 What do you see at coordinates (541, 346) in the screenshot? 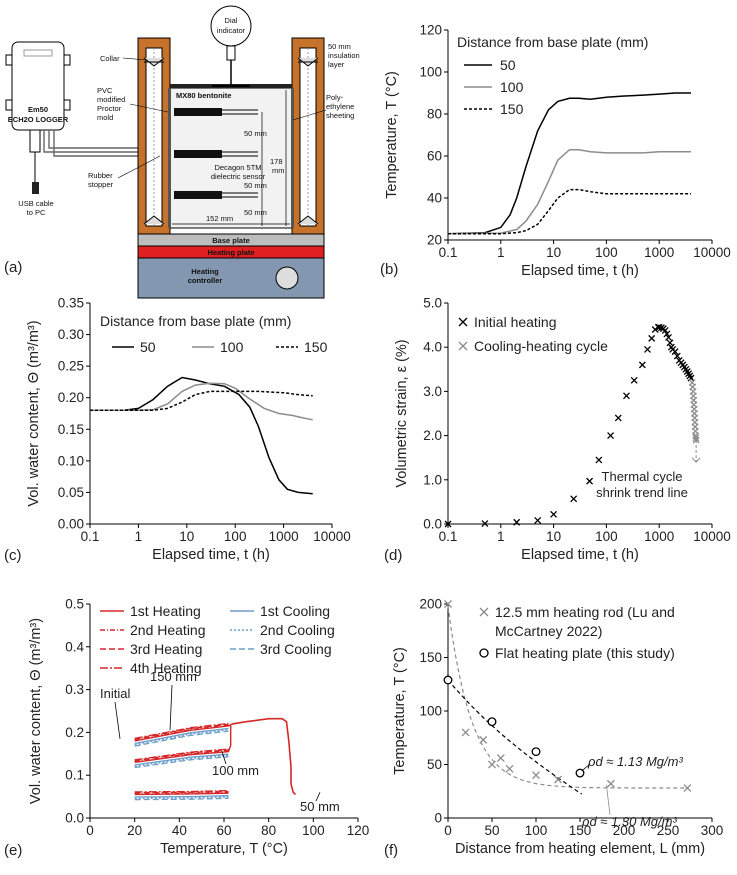
I see `legend-label: Cooling-heating cycle` at bounding box center [541, 346].